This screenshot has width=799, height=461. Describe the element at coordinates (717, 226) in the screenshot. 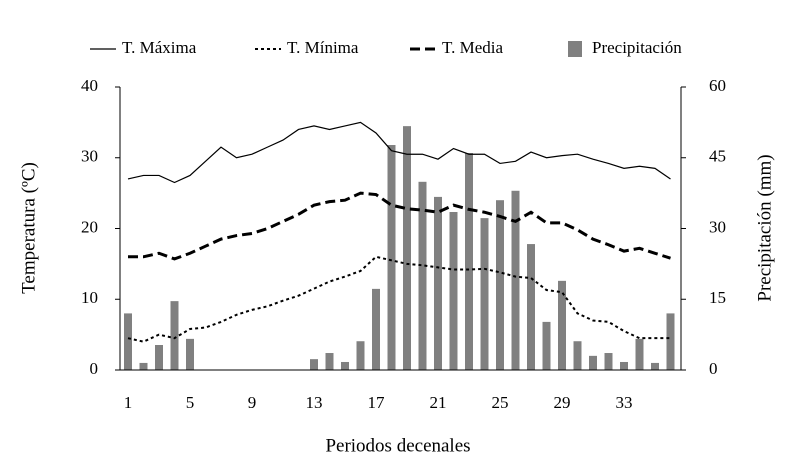

I see `y2-tick-label: 30` at that location.